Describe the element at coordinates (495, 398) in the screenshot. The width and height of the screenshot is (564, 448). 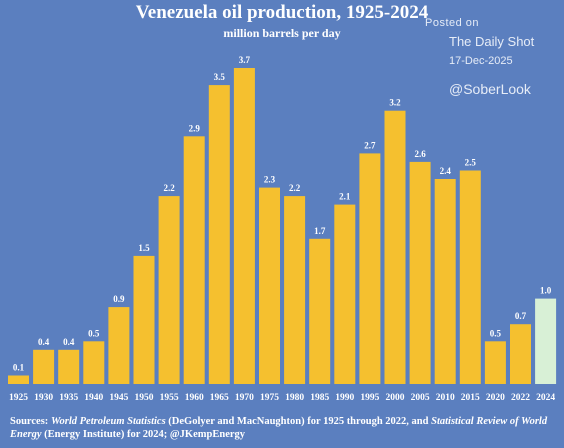
I see `x-tick-2020: 2020` at that location.